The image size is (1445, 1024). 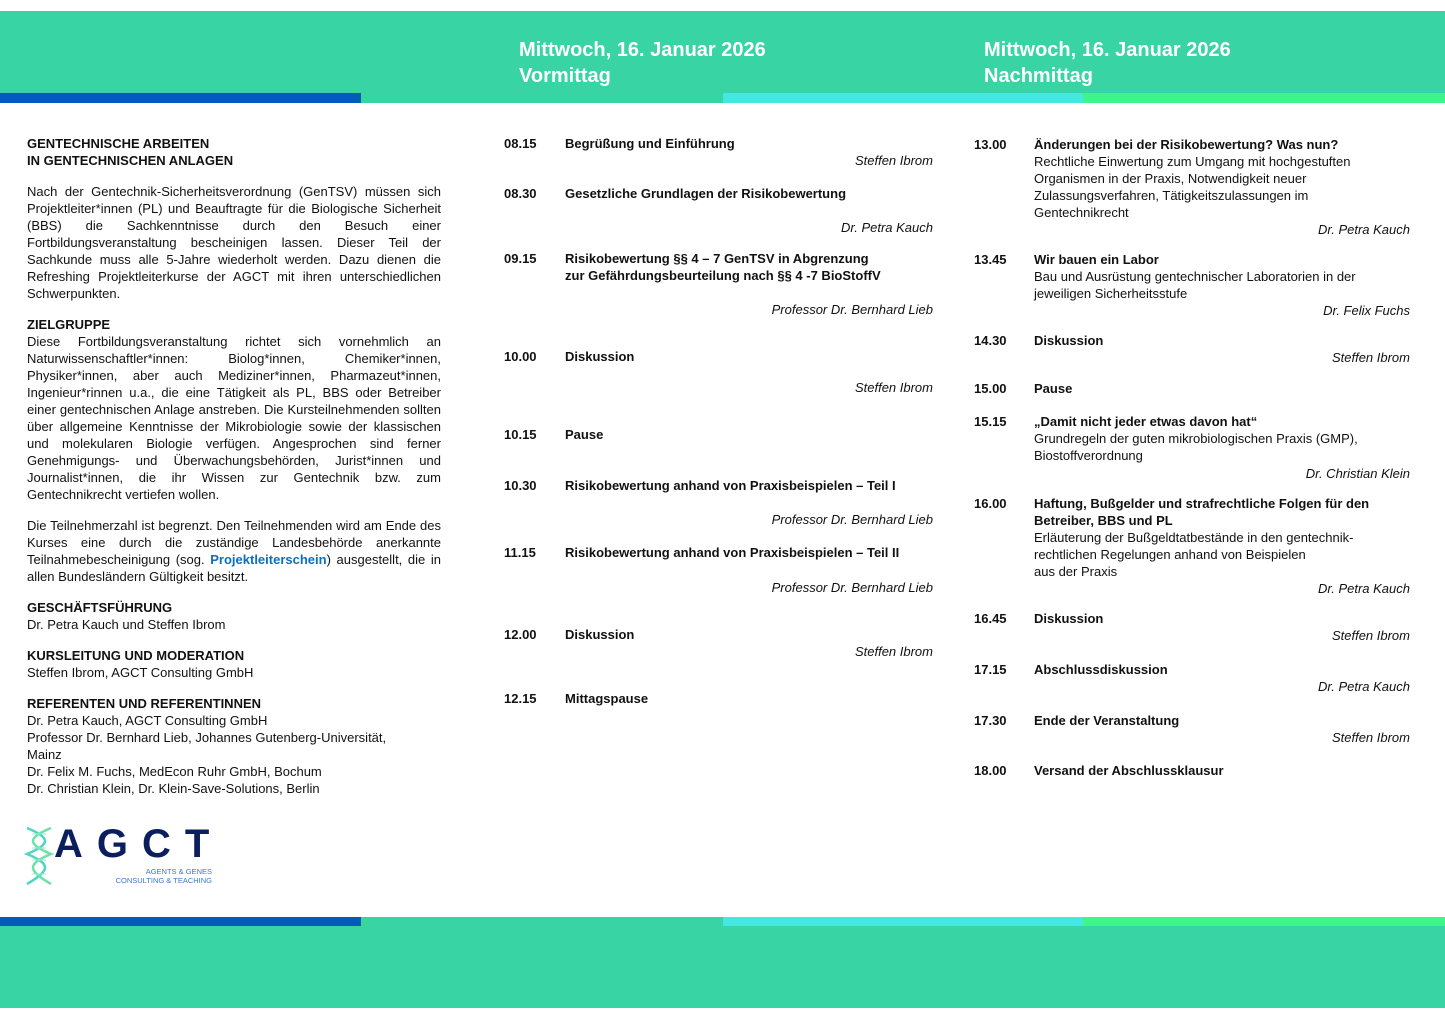 What do you see at coordinates (1129, 770) in the screenshot?
I see `session-title: Versand der Abschlussklausur` at bounding box center [1129, 770].